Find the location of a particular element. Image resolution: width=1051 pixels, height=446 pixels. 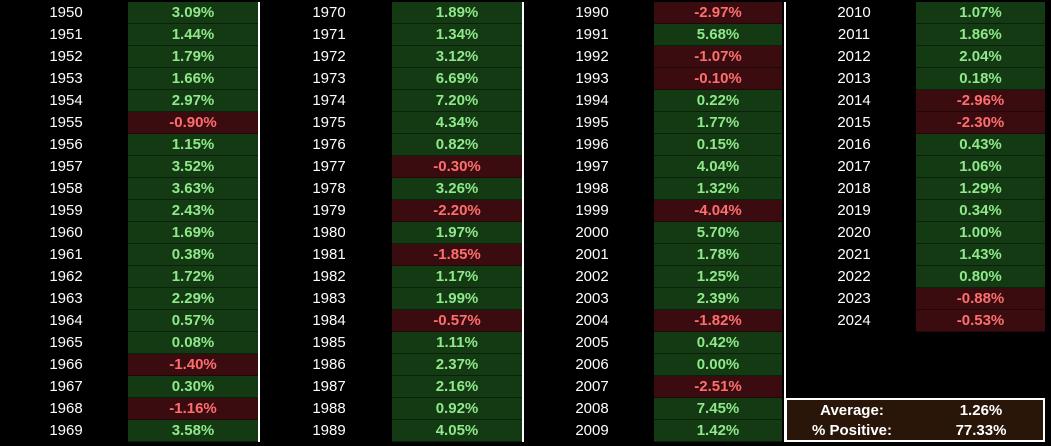

table-row: 2008 7.45% is located at coordinates (654, 409).